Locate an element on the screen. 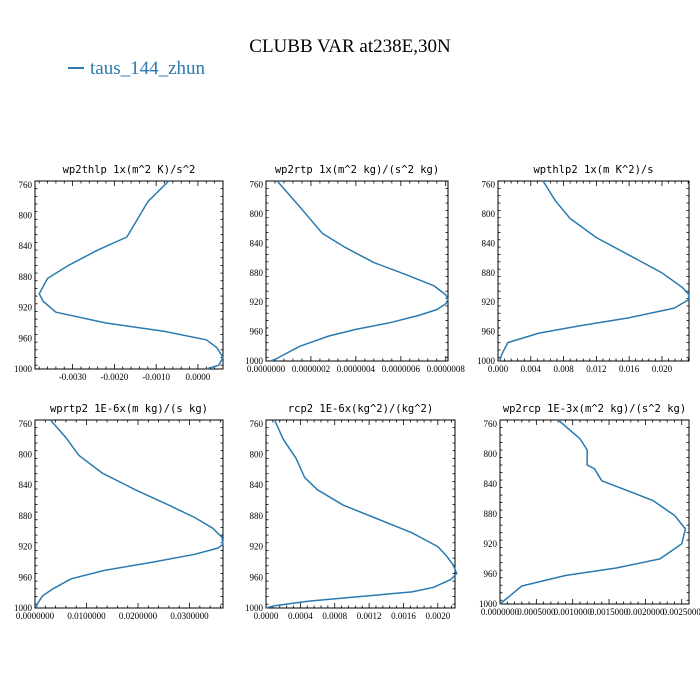  x-tick-label: 0.0200000 is located at coordinates (138, 616).